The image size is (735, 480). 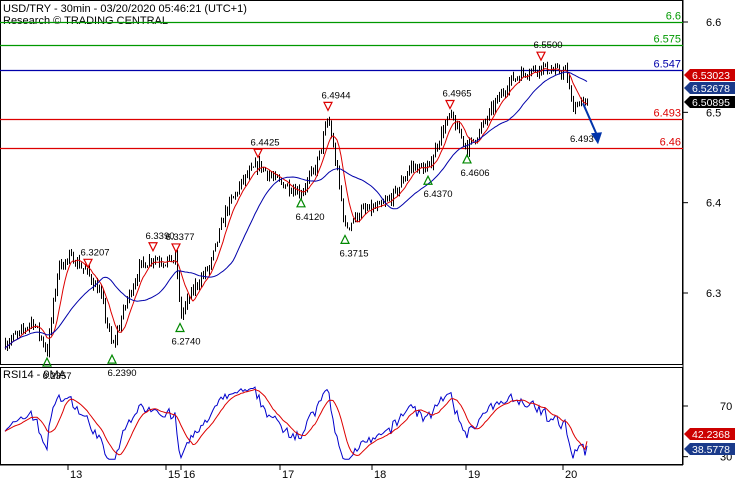 What do you see at coordinates (713, 294) in the screenshot?
I see `y-tick-label-3: 6.3` at bounding box center [713, 294].